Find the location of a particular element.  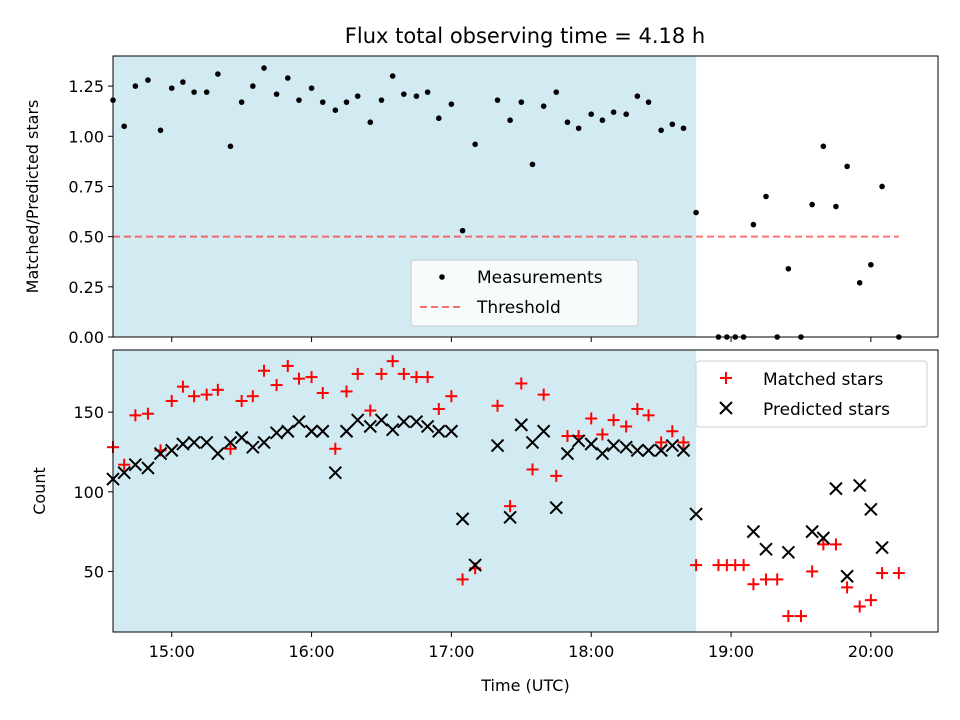

chart-title: Flux total observing time = 4.18 h is located at coordinates (525, 36).